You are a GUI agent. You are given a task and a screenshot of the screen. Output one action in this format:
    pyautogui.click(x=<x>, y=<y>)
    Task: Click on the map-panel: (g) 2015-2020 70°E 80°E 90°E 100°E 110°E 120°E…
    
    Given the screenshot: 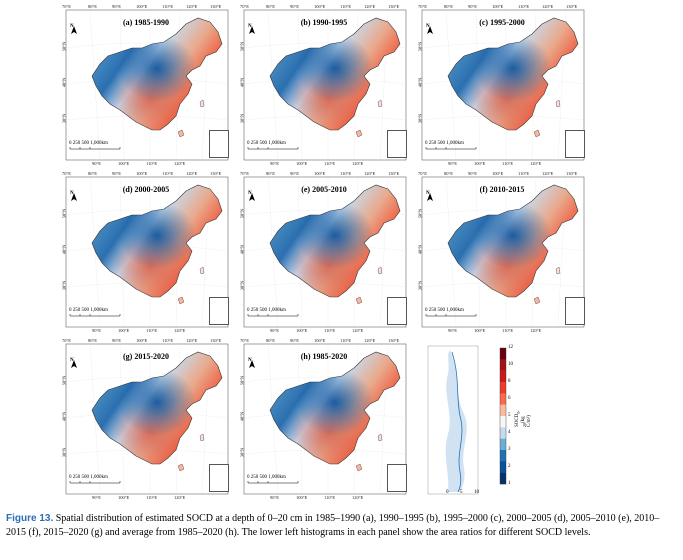 What is the action you would take?
    pyautogui.click(x=146, y=420)
    